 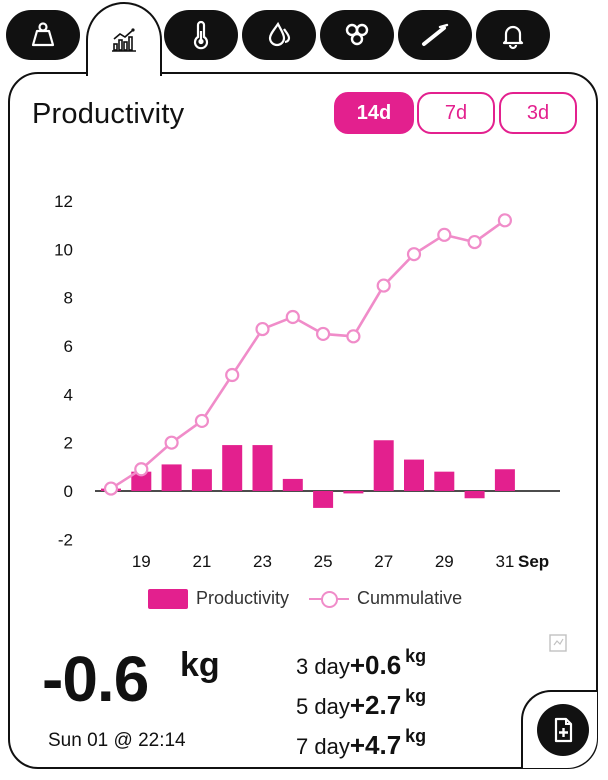 I want to click on y-tick-label: 2, so click(x=68, y=443).